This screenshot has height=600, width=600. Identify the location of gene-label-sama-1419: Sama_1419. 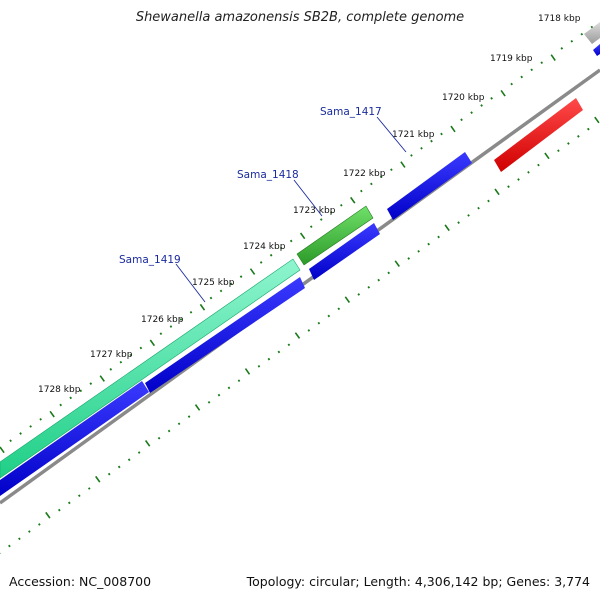
(150, 260).